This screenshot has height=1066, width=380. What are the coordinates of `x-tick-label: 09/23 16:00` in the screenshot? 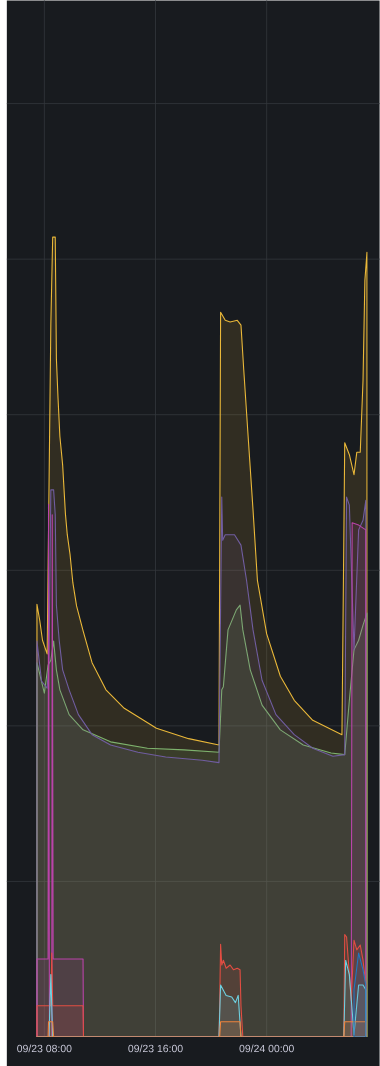 It's located at (155, 1048).